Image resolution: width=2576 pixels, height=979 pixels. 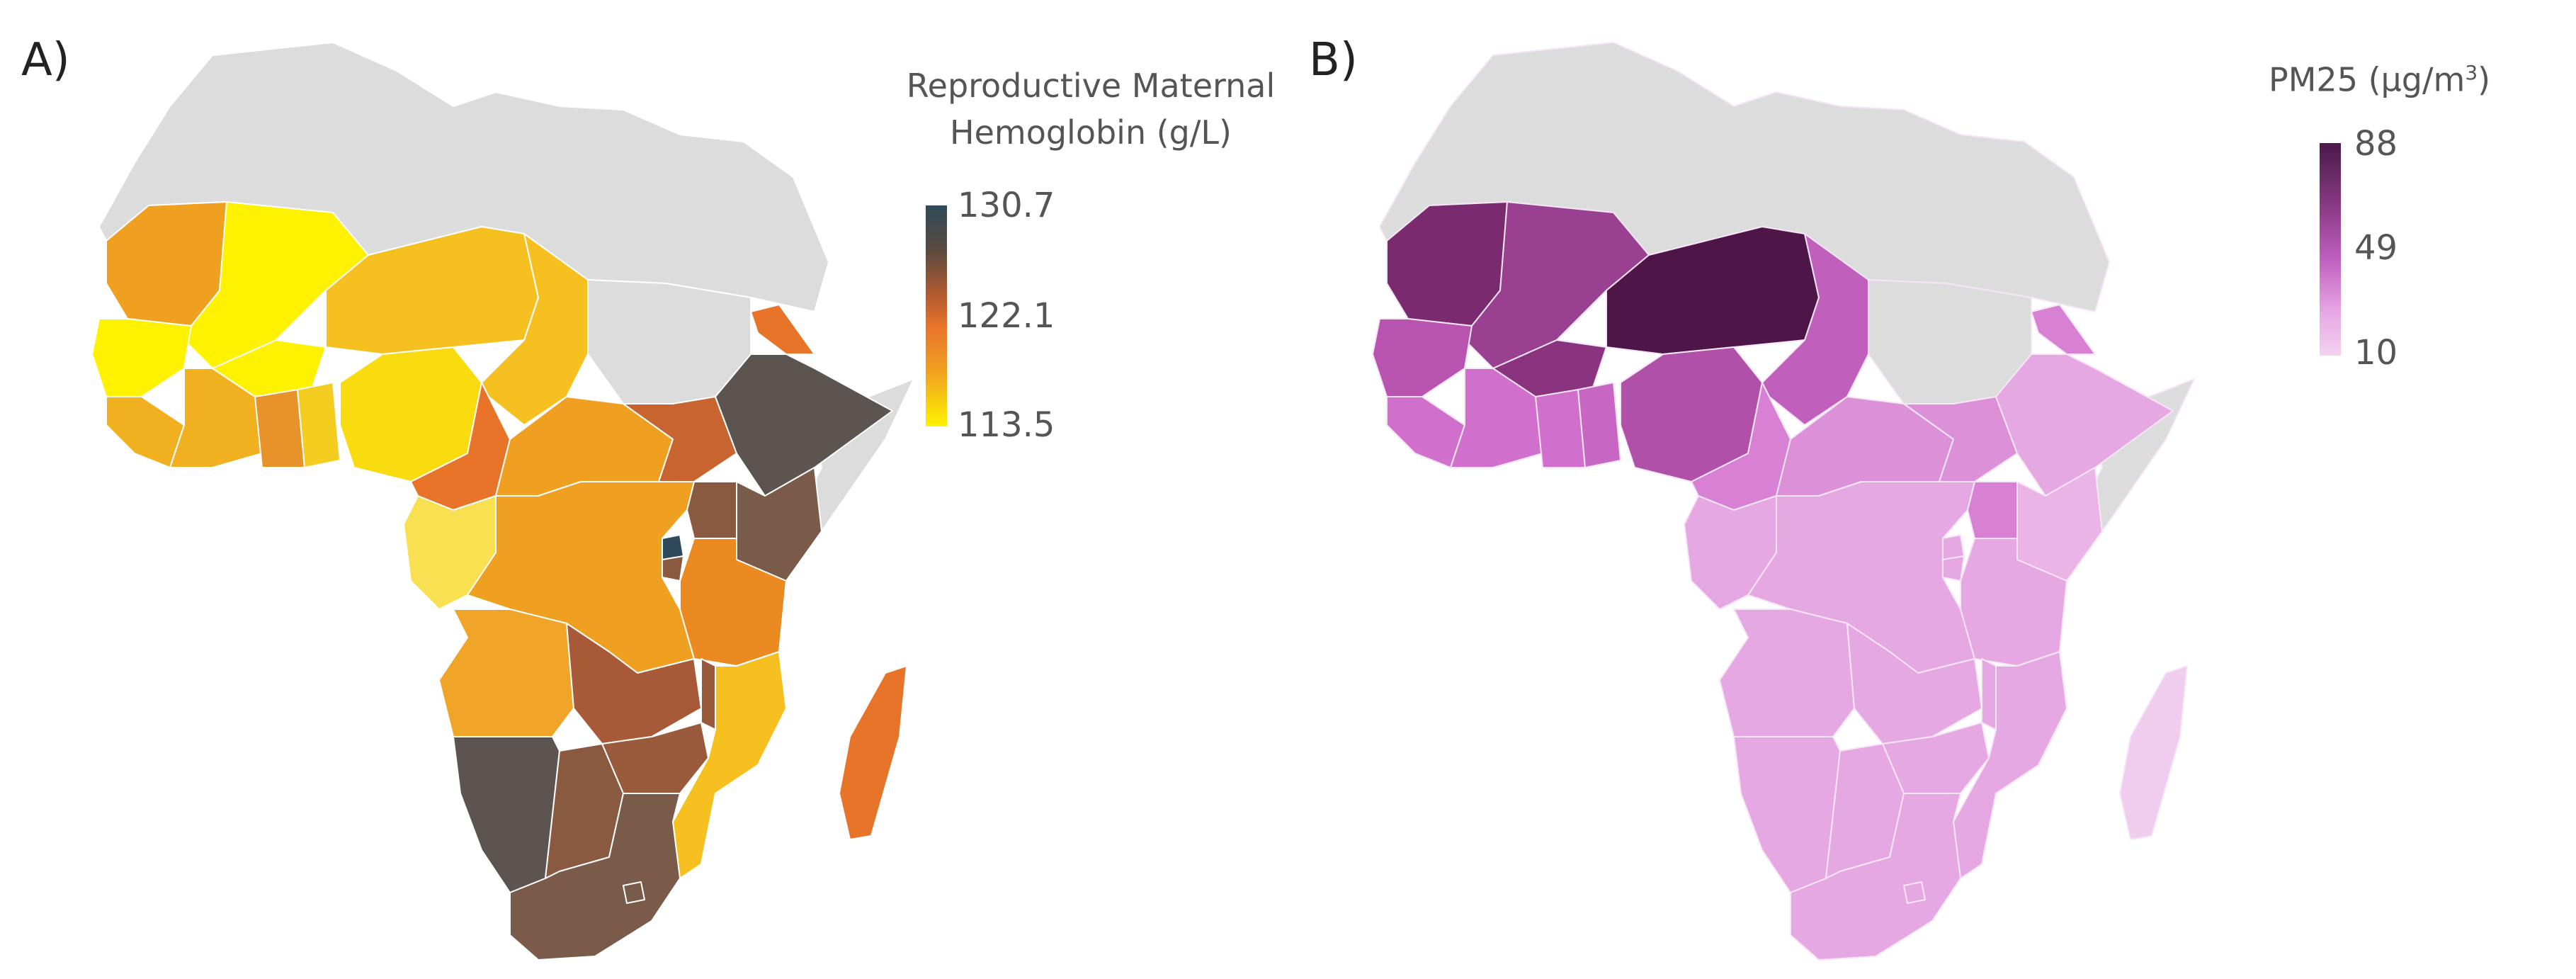 I want to click on colorbar-title-b-end: ), so click(x=2484, y=79).